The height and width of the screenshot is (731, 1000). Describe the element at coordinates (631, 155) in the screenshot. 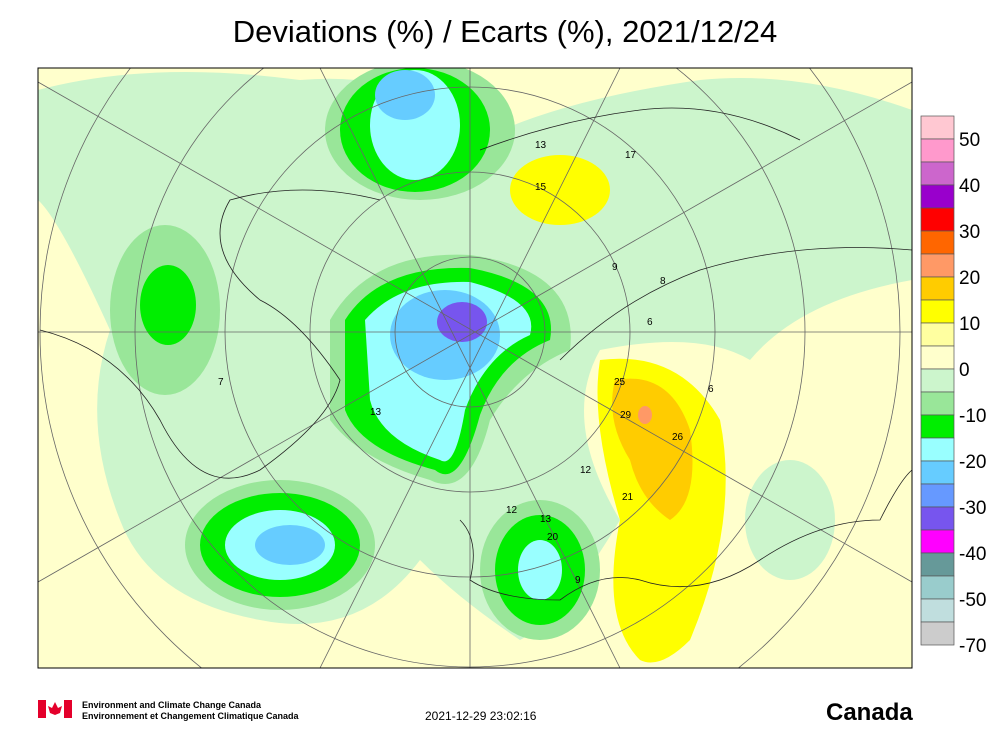

I see `station-label: 17` at that location.